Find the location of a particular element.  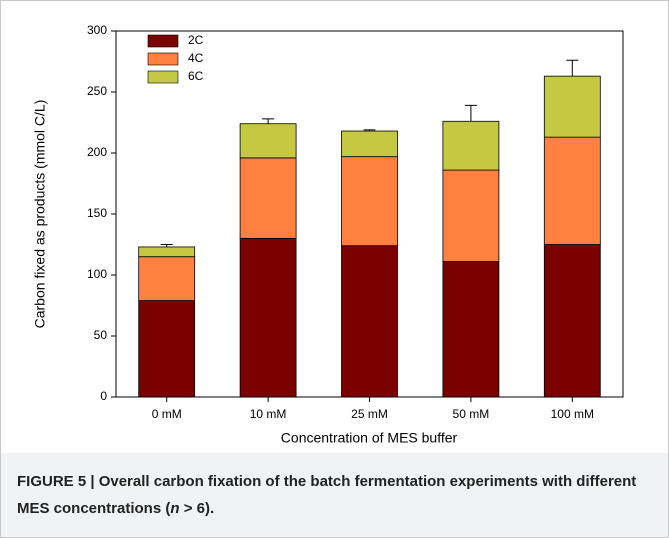

caption-italic: n is located at coordinates (175, 508).